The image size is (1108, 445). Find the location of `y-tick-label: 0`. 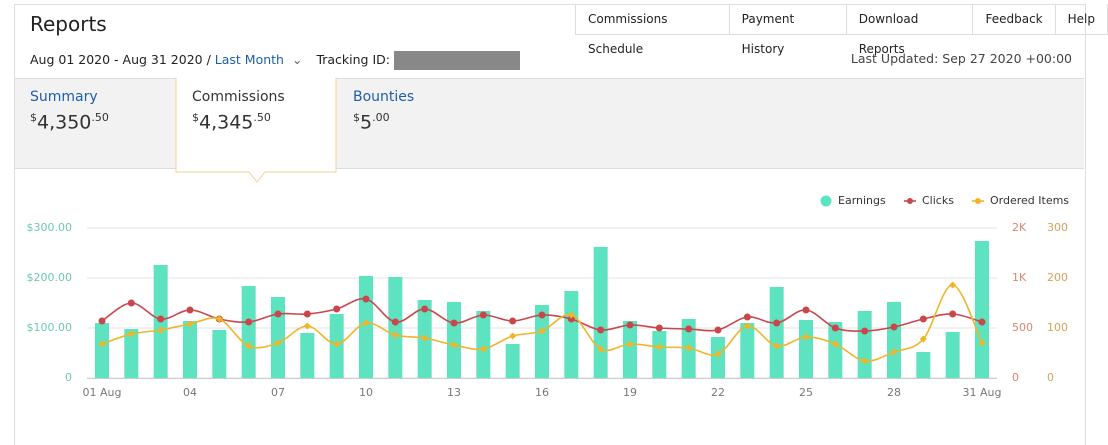

y-tick-label: 0 is located at coordinates (68, 377).